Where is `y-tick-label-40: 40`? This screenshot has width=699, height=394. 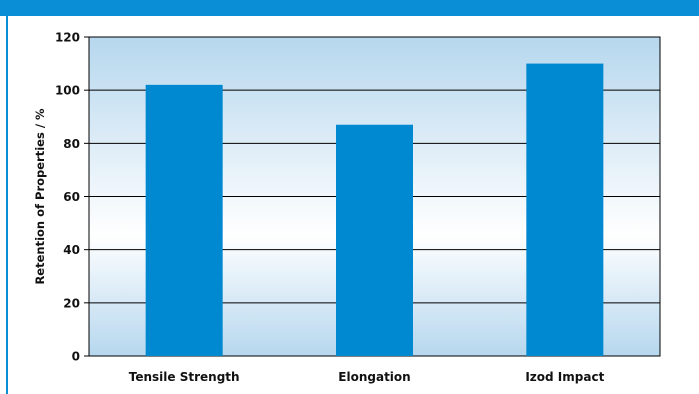 y-tick-label-40: 40 is located at coordinates (71, 250).